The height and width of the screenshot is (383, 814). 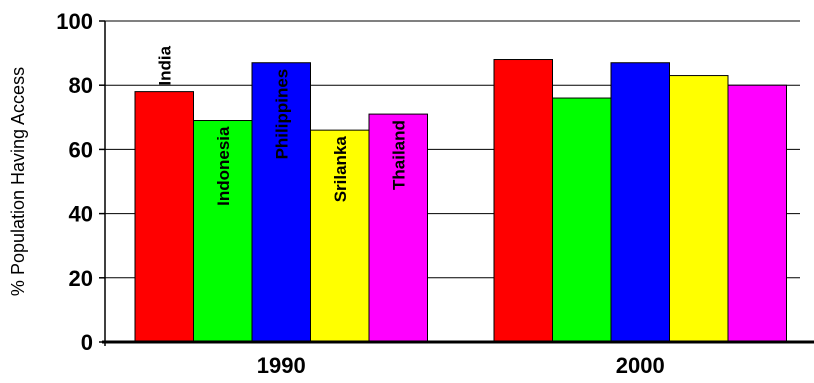 I want to click on bar-philippines-2000, so click(x=640, y=202).